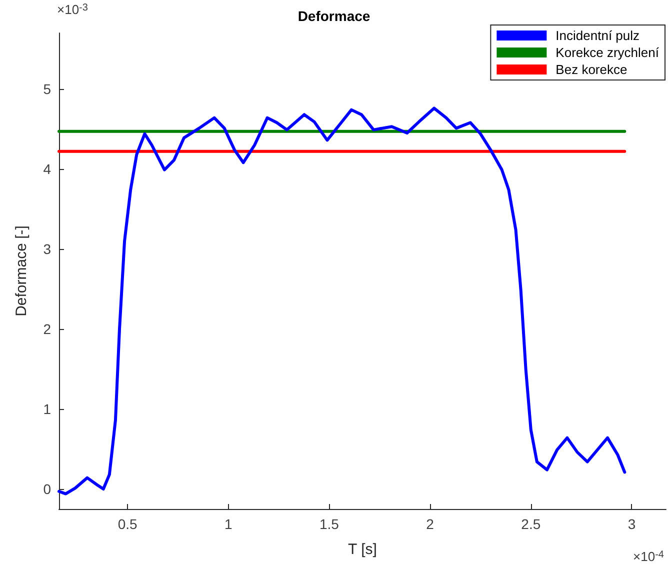 The height and width of the screenshot is (576, 668). I want to click on legend-label: Incidentní pulz, so click(598, 35).